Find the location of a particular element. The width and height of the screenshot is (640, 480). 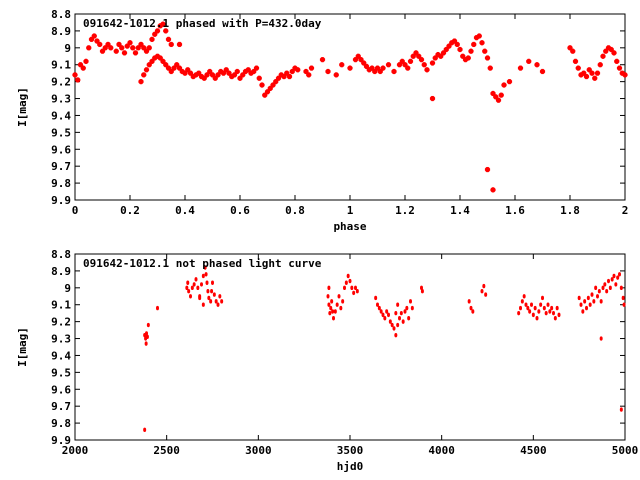

y-tick-label: 9.4 is located at coordinates (61, 355).